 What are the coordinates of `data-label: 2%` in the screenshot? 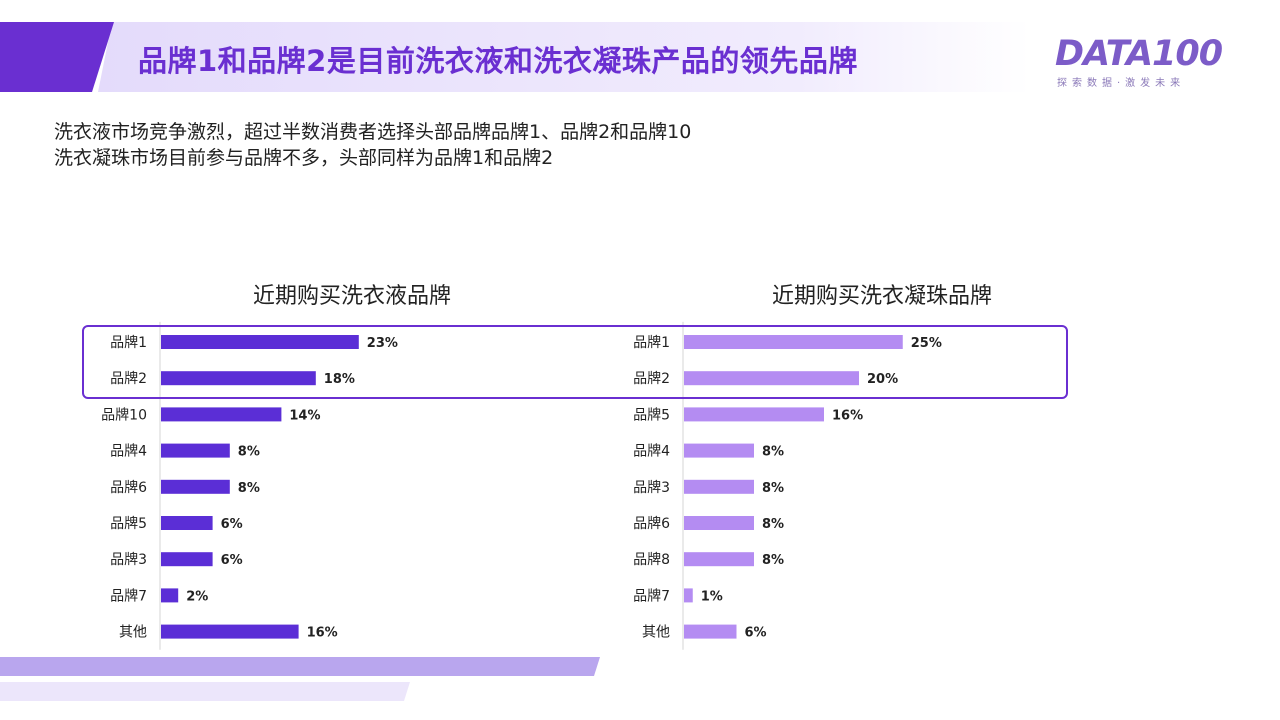 It's located at (197, 596).